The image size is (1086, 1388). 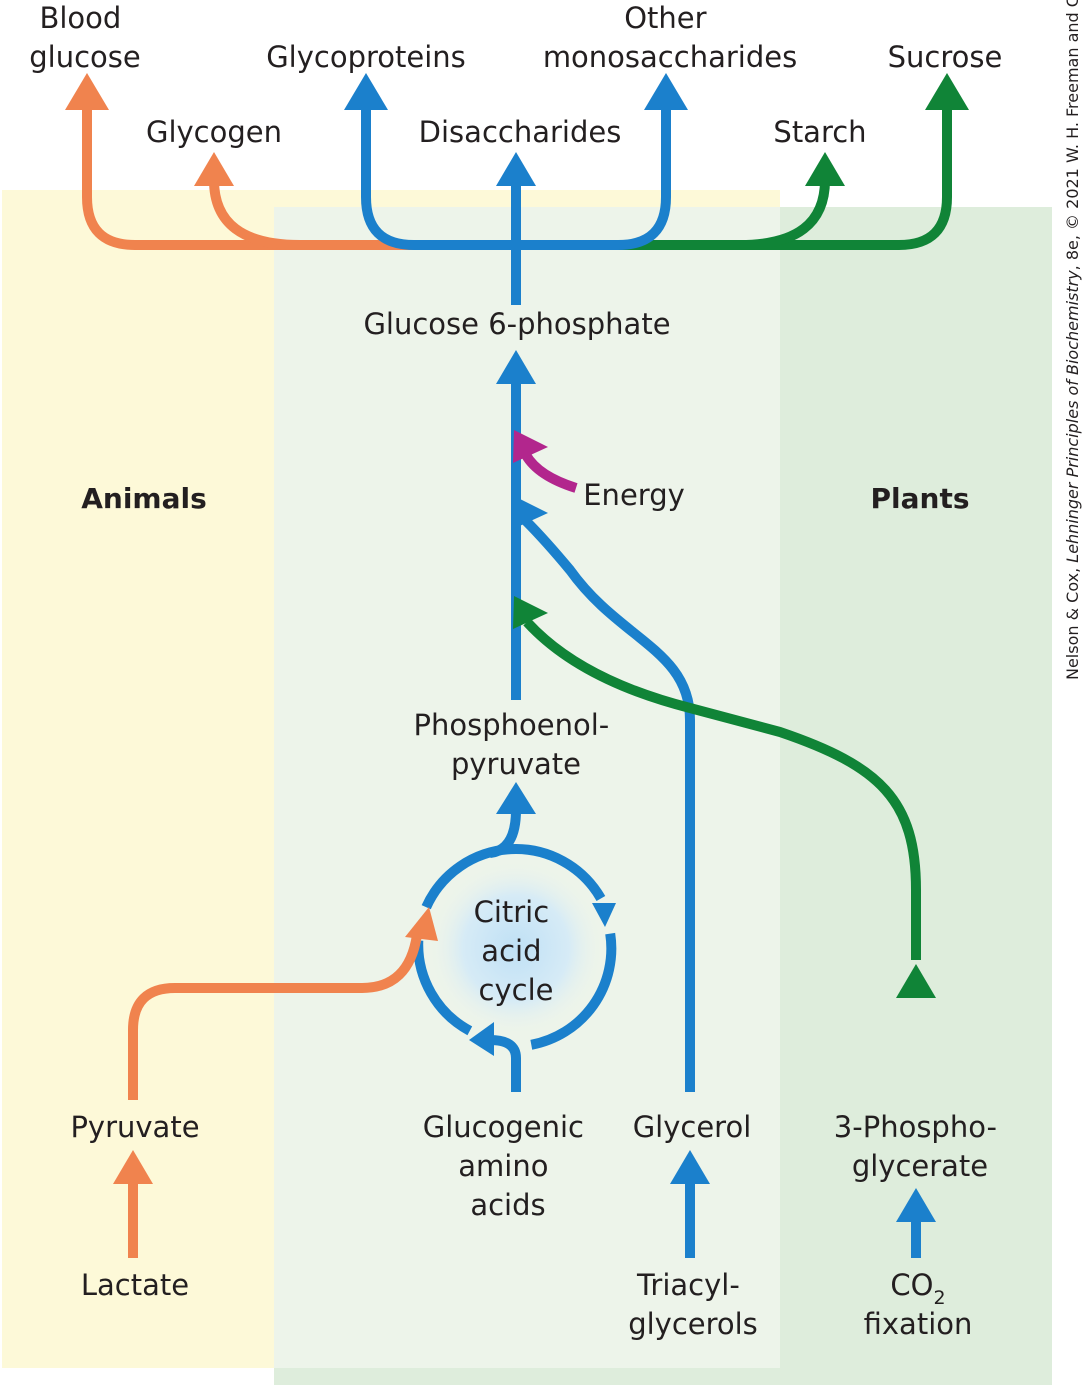 What do you see at coordinates (530, 512) in the screenshot?
I see `arrowhead-glycerol-merge` at bounding box center [530, 512].